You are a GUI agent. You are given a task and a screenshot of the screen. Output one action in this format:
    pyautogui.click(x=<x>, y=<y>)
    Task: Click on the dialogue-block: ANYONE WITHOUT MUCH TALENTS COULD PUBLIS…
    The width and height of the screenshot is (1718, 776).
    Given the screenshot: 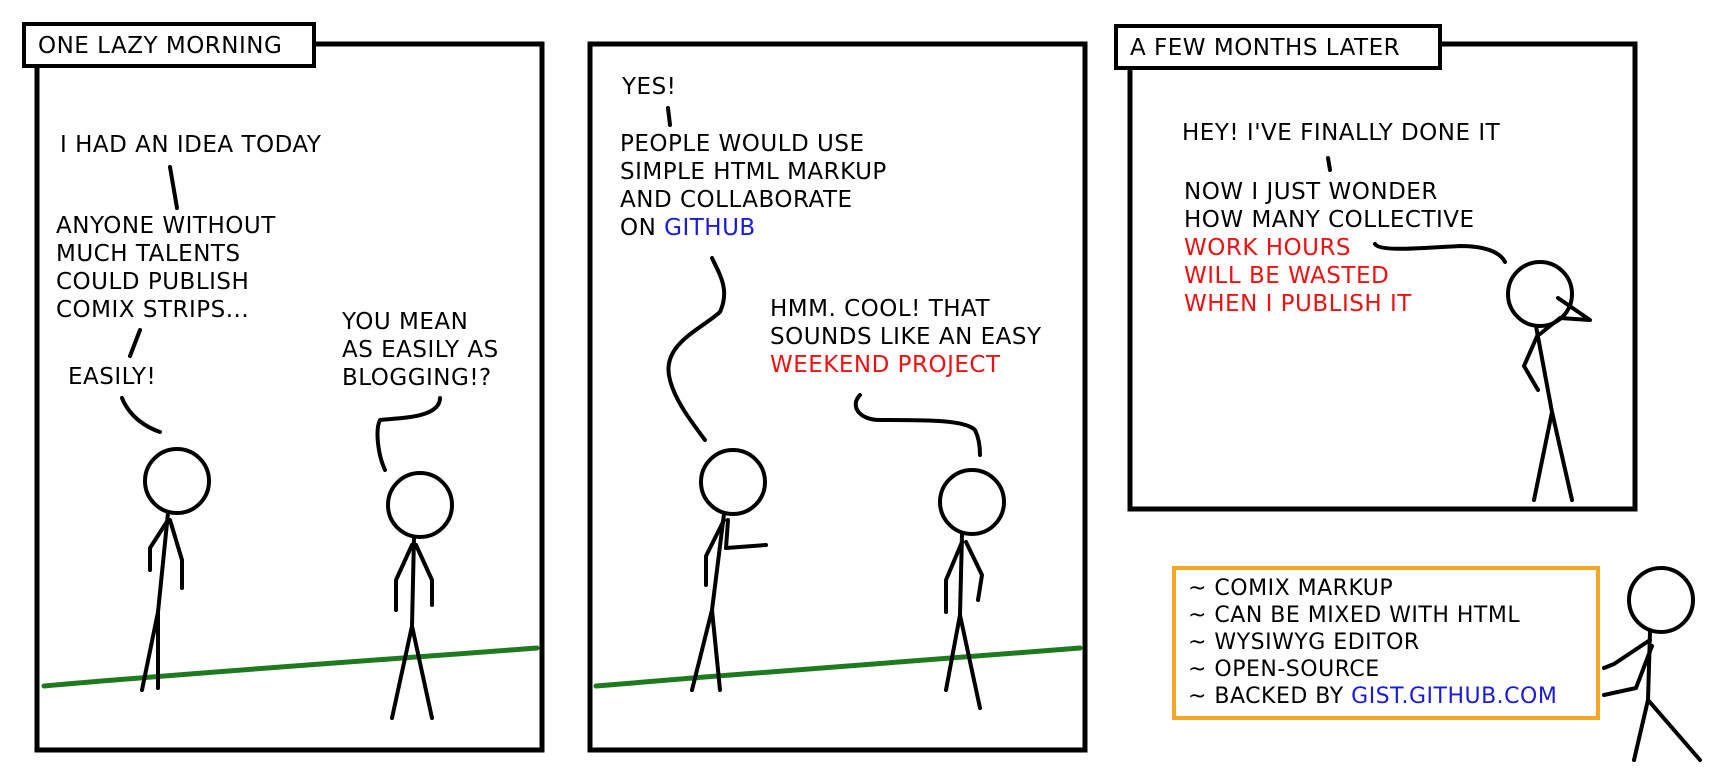 What is the action you would take?
    pyautogui.click(x=166, y=268)
    